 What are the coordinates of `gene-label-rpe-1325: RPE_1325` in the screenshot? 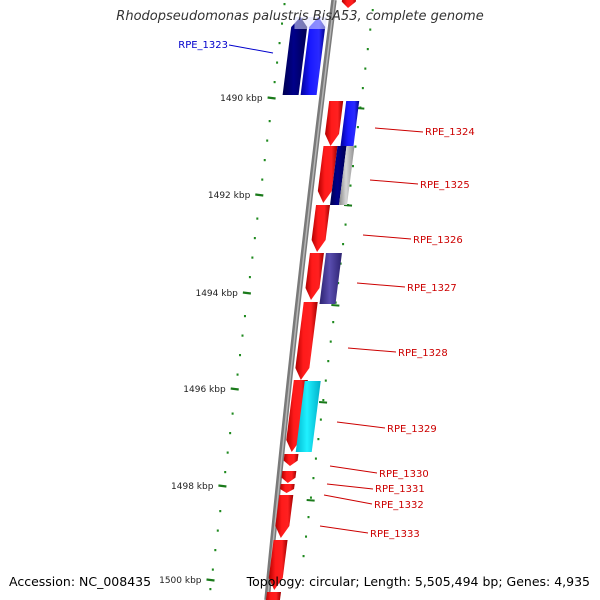 It's located at (445, 185).